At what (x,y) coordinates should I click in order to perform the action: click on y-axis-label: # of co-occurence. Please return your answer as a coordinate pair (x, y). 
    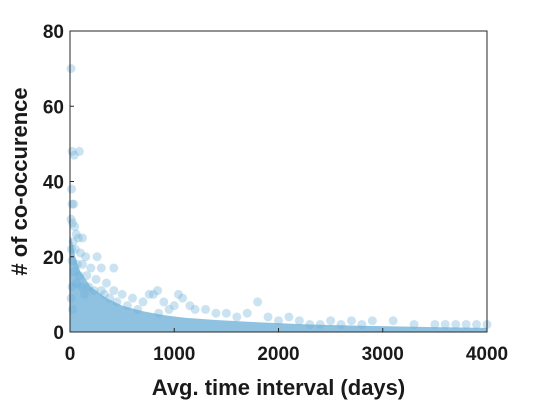
    Looking at the image, I should click on (19, 181).